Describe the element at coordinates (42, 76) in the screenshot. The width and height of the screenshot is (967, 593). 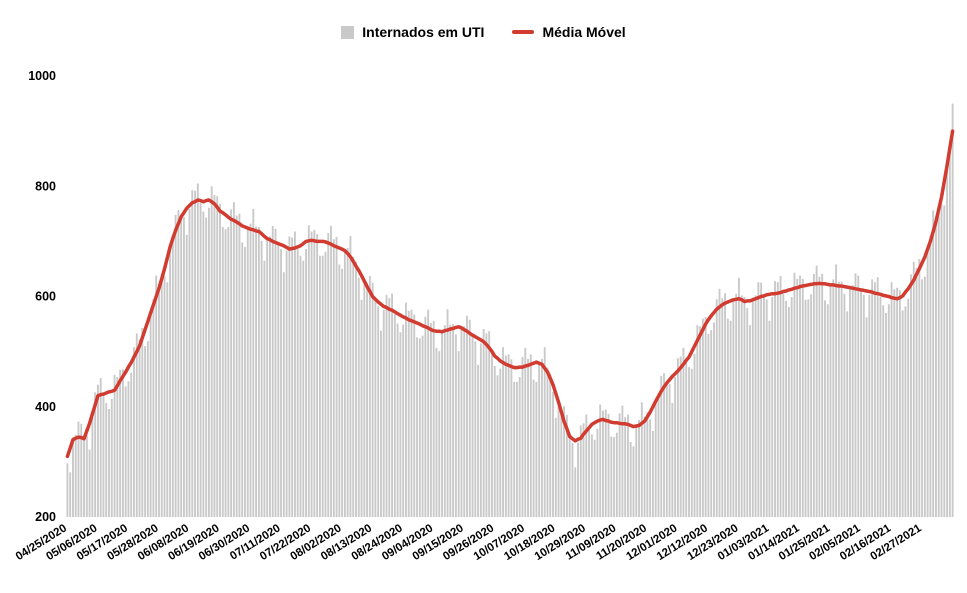
I see `y-axis-tick-label: 1000` at that location.